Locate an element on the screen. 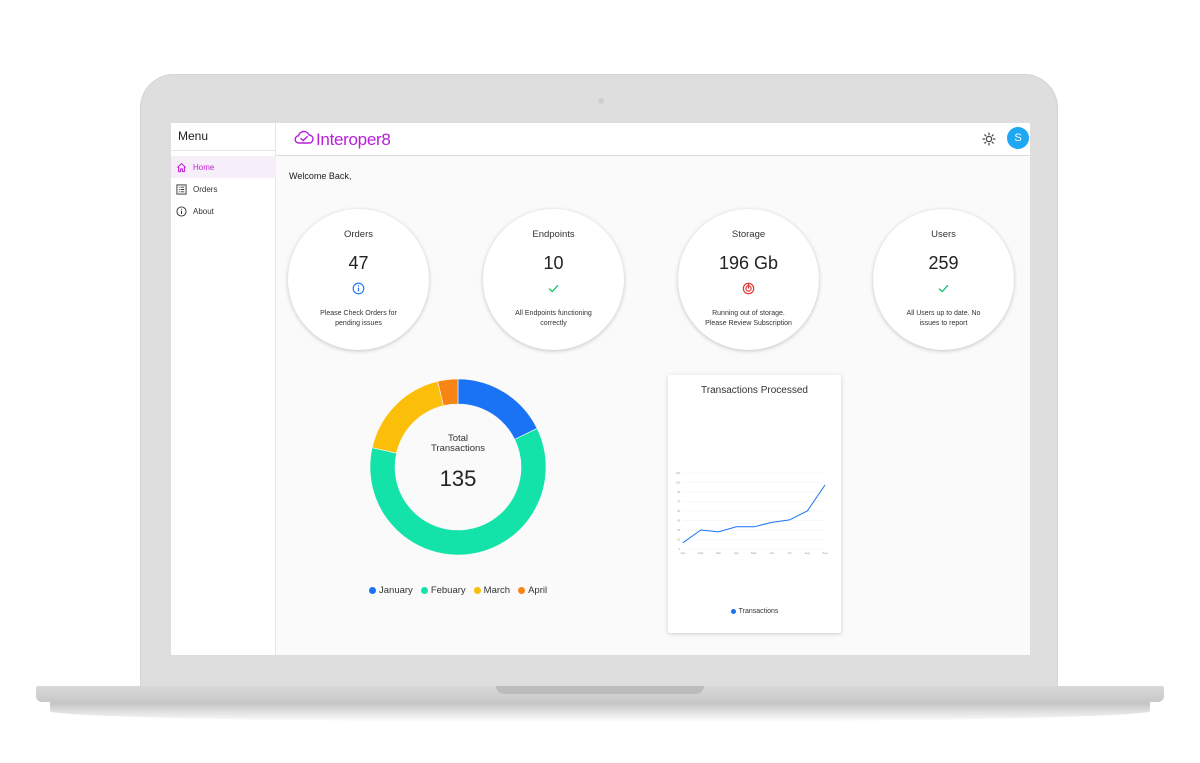 This screenshot has height=763, width=1200. sidebar-item-about: About is located at coordinates (223, 211).